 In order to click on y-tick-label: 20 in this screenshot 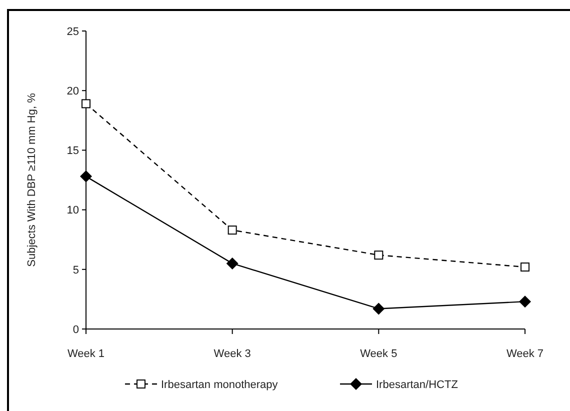, I will do `click(72, 91)`.